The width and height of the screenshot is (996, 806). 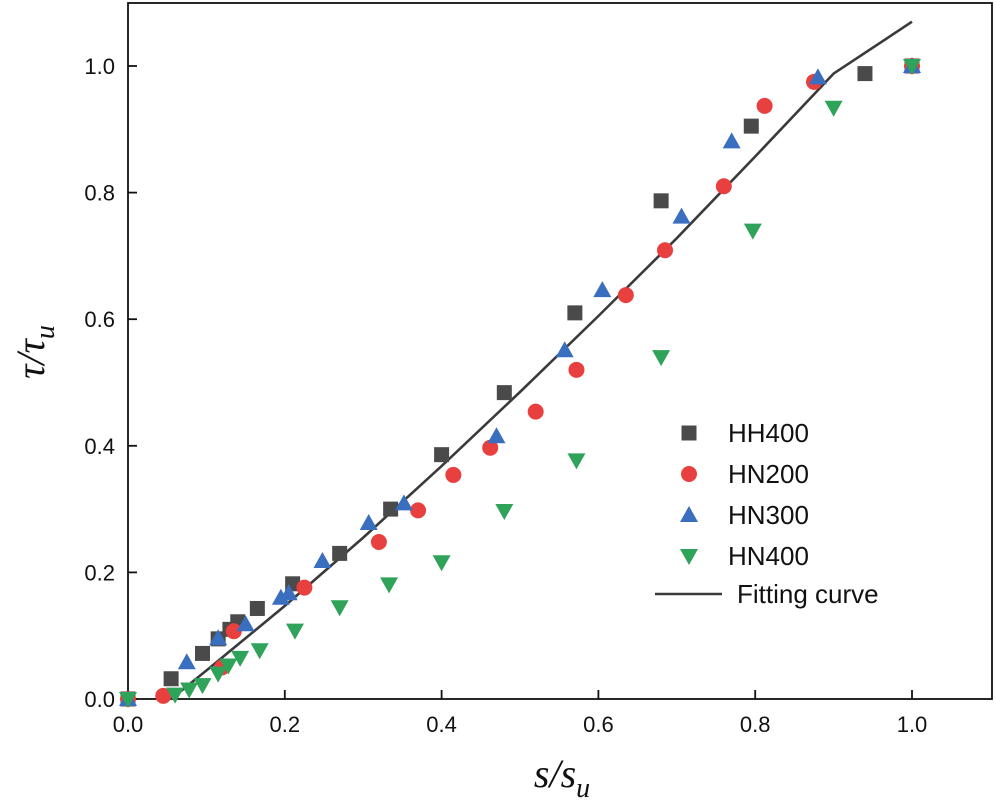 What do you see at coordinates (555, 773) in the screenshot?
I see `x-axis-title-sep: /` at bounding box center [555, 773].